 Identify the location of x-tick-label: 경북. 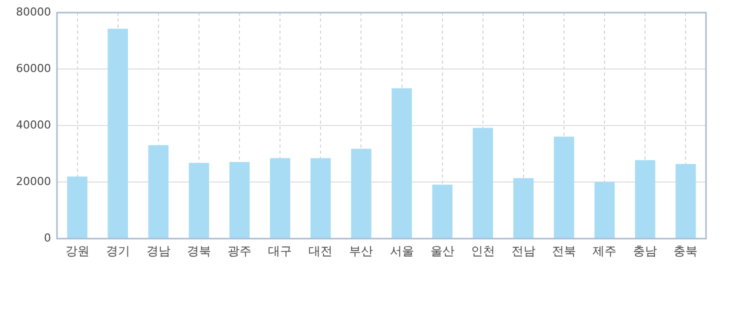
(198, 251).